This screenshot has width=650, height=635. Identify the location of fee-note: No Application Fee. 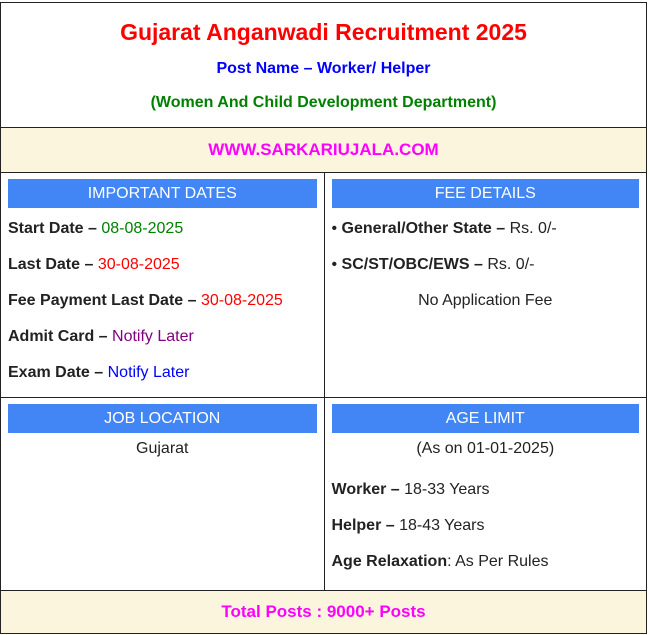
(485, 300).